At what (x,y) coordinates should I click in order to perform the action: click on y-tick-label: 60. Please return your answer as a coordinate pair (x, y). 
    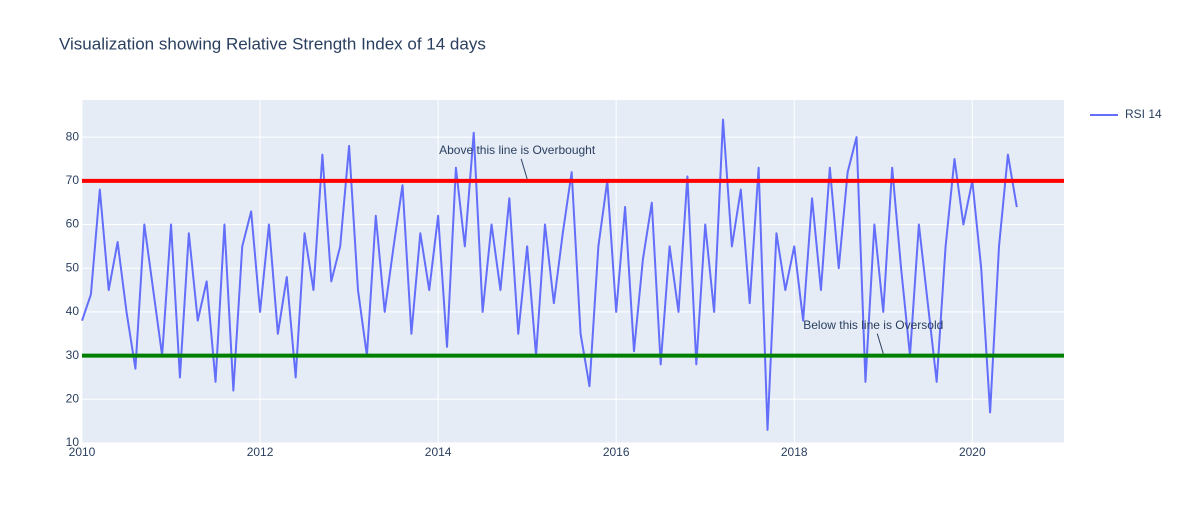
    Looking at the image, I should click on (73, 224).